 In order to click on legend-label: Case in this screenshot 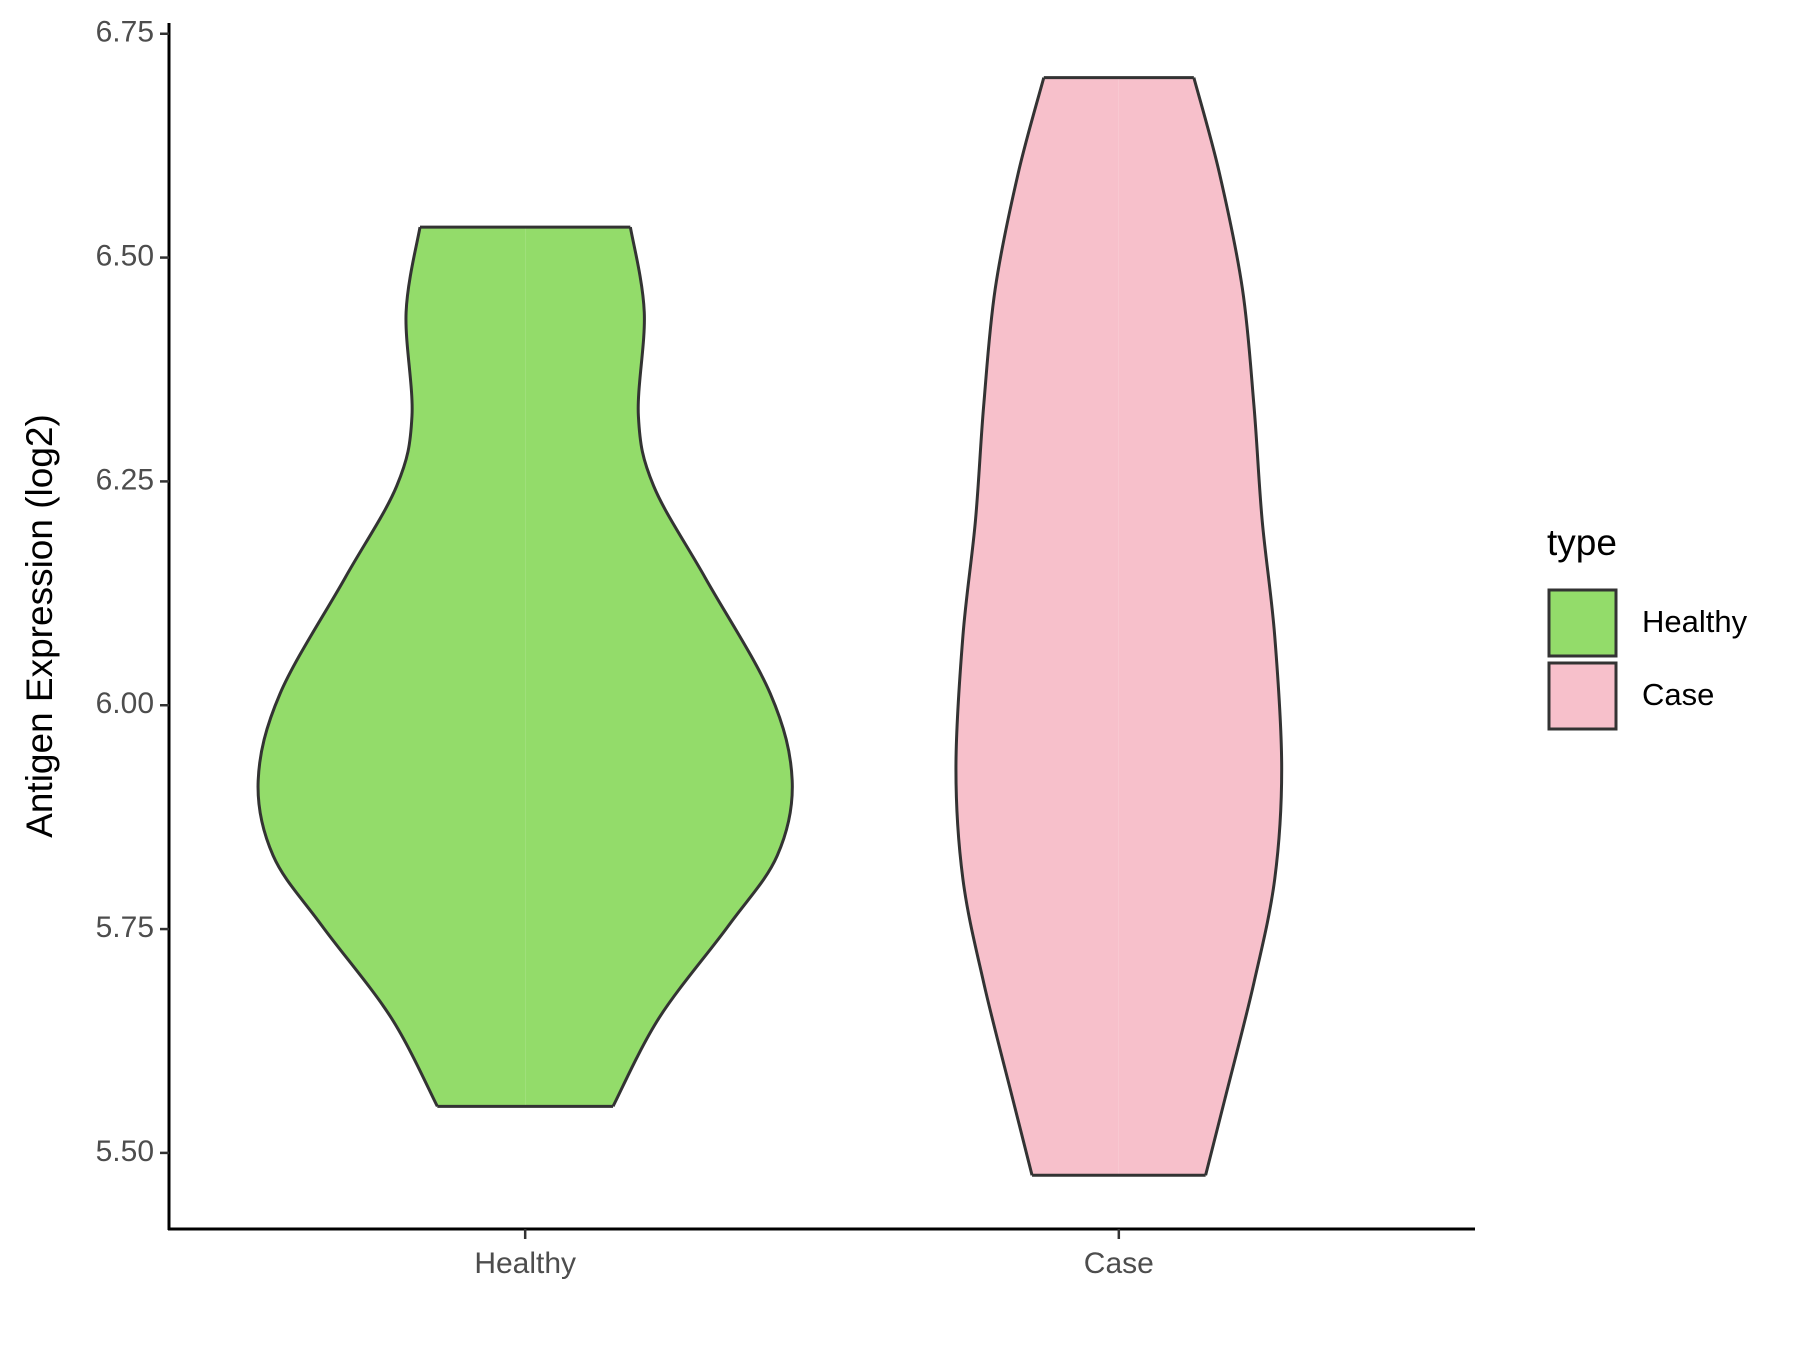, I will do `click(1678, 694)`.